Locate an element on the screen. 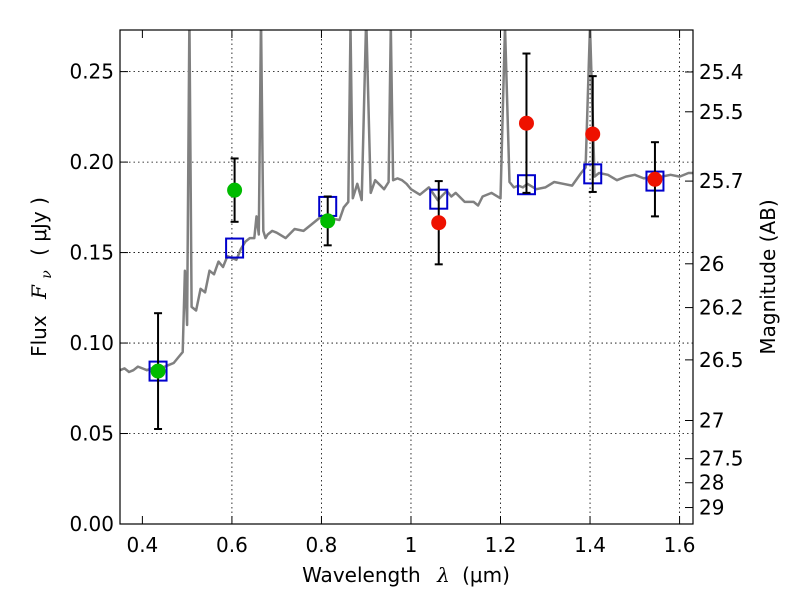 This screenshot has width=800, height=600. x-tick-label: 1.4 is located at coordinates (590, 545).